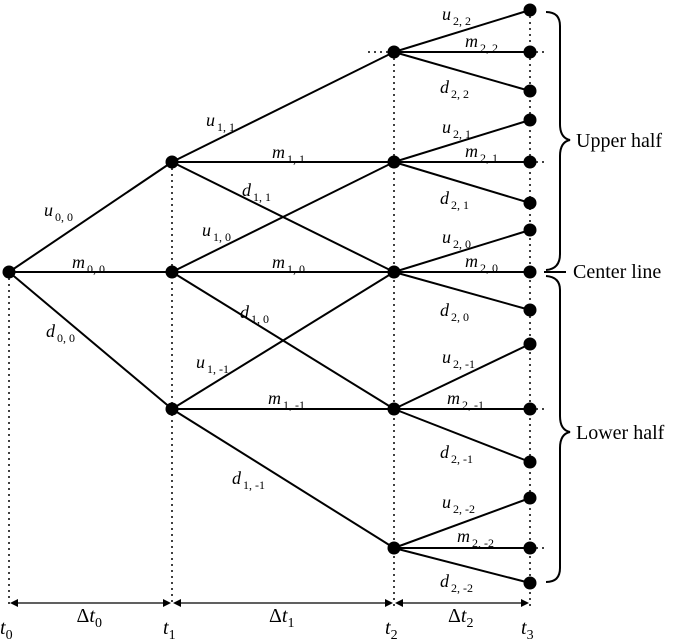 The width and height of the screenshot is (685, 639). Describe the element at coordinates (460, 618) in the screenshot. I see `interval-label: Δt2` at that location.